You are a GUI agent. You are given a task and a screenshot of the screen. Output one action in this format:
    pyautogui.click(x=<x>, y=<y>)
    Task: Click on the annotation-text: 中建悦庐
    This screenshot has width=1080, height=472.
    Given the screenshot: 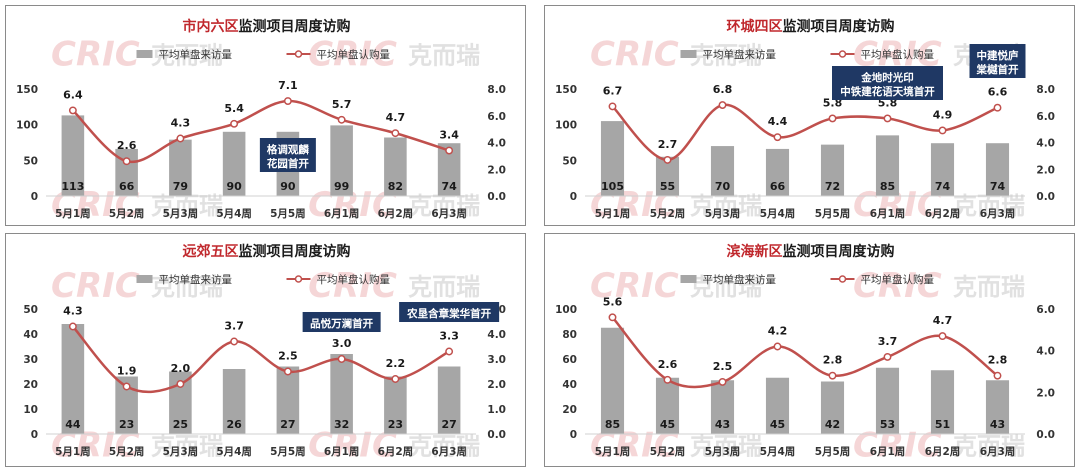 What is the action you would take?
    pyautogui.click(x=998, y=55)
    